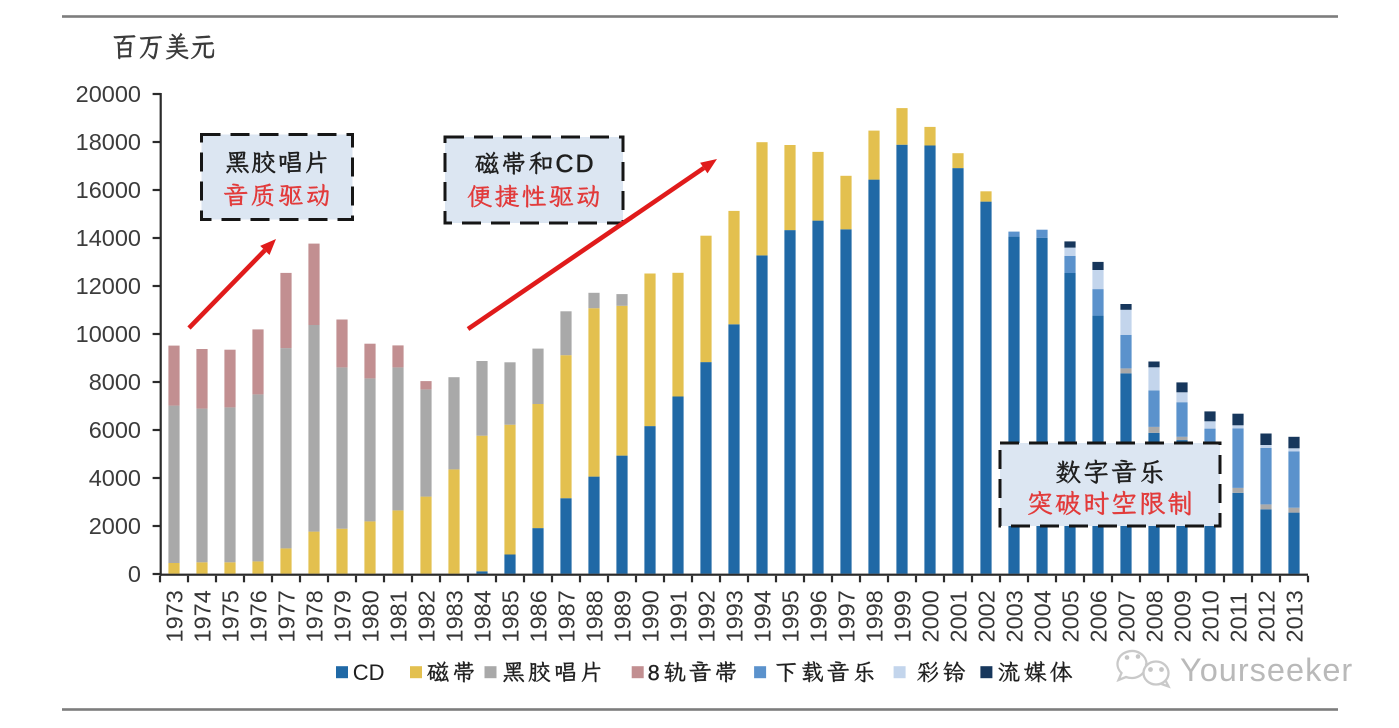 Image resolution: width=1399 pixels, height=728 pixels. What do you see at coordinates (231, 616) in the screenshot?
I see `svg-text: 1975` at bounding box center [231, 616].